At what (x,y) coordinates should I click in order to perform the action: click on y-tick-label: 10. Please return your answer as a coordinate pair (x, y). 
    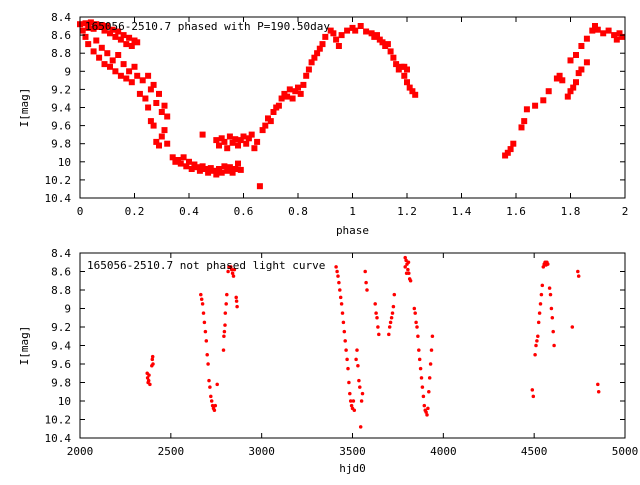
    Looking at the image, I should click on (64, 401).